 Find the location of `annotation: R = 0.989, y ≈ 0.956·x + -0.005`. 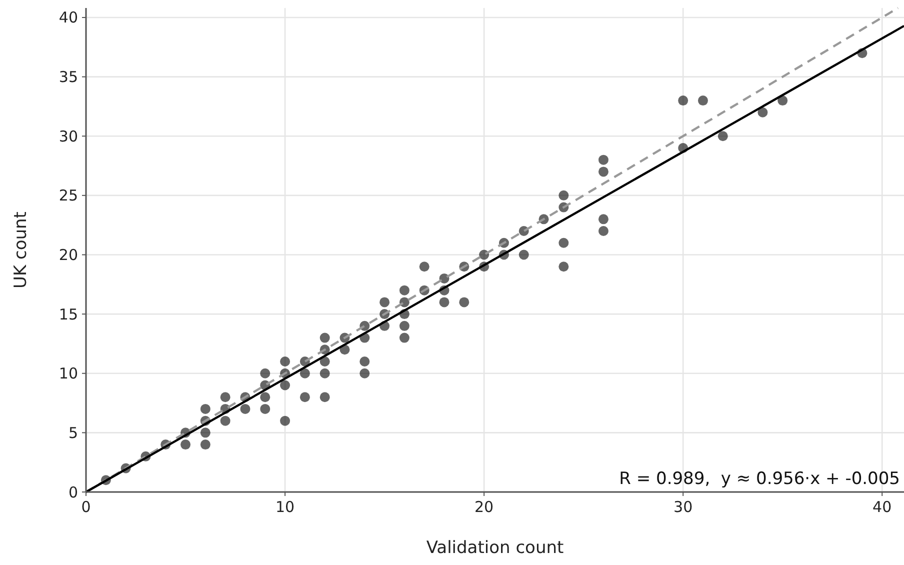

annotation: R = 0.989, y ≈ 0.956·x + -0.005 is located at coordinates (759, 479).